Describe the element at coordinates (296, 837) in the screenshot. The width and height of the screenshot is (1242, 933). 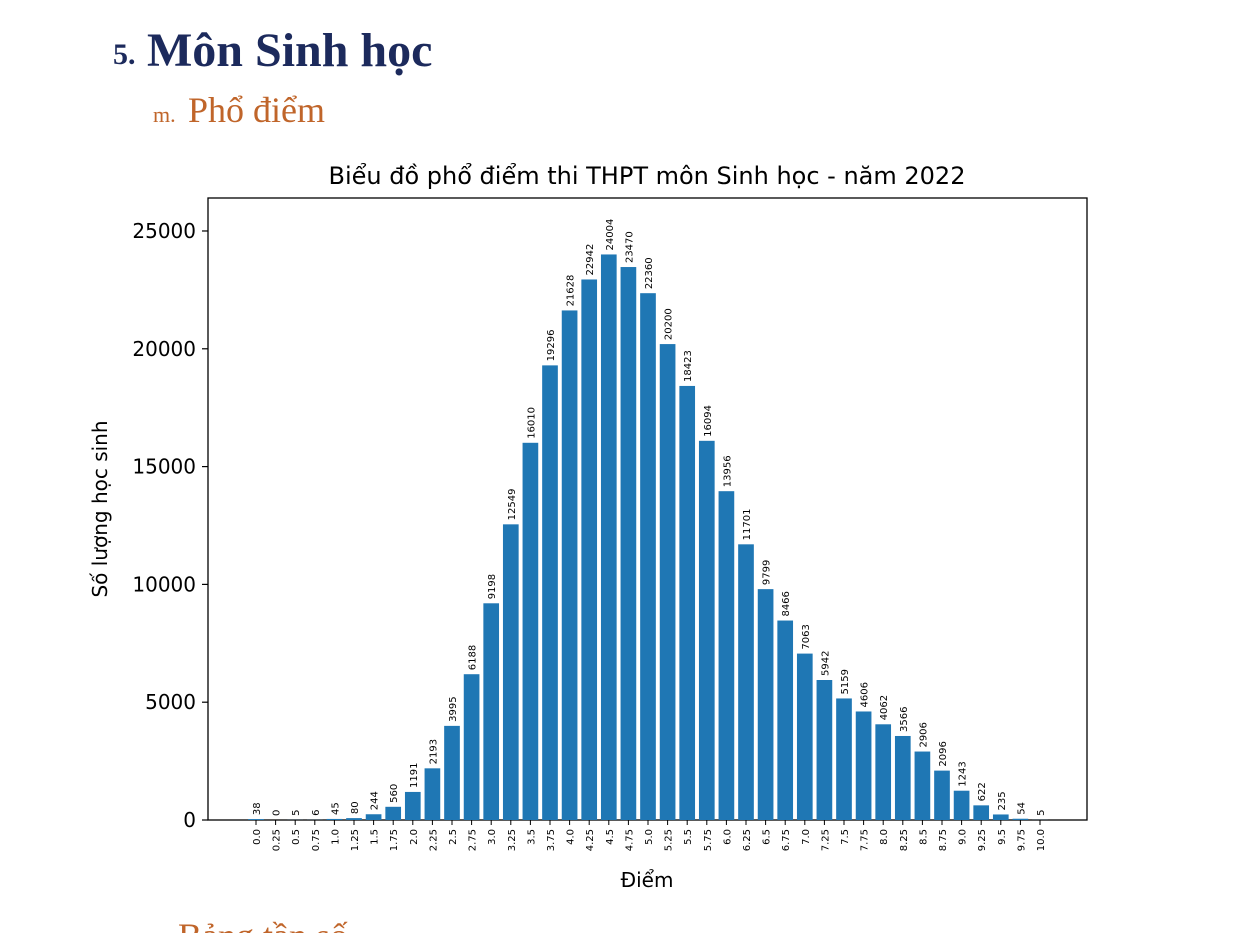
I see `x-tick-label: 0.5` at that location.